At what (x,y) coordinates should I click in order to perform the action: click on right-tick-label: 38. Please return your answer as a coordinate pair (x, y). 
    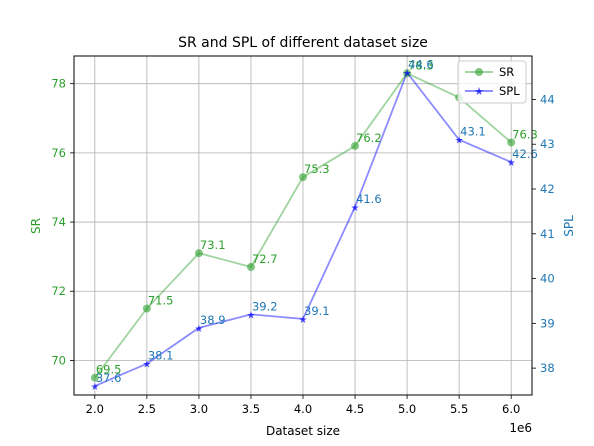
    Looking at the image, I should click on (547, 368).